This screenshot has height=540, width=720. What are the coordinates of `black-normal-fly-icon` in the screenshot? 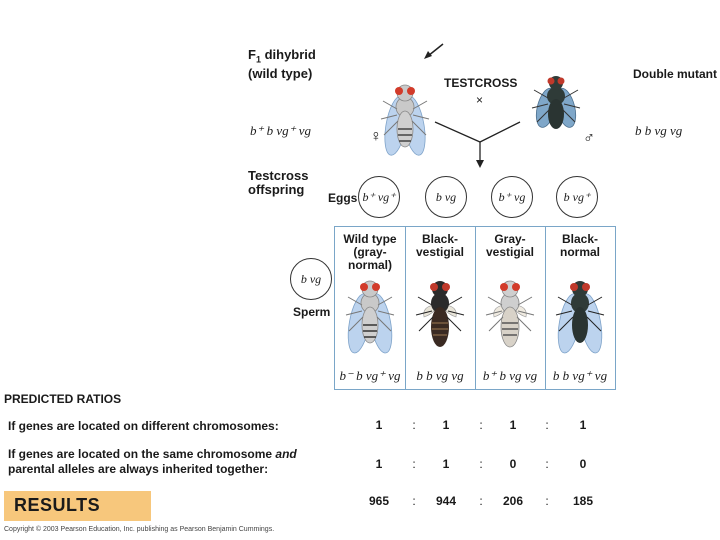 It's located at (580, 317).